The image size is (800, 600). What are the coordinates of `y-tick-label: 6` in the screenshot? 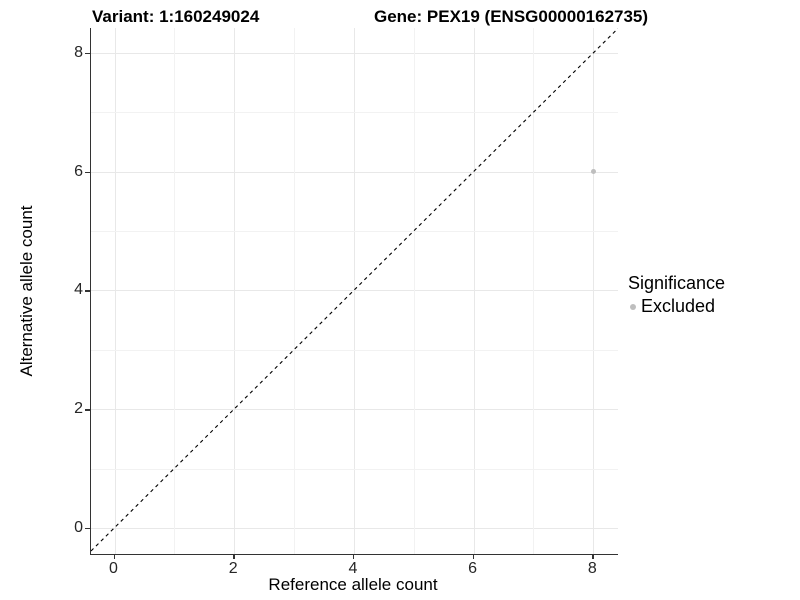 It's located at (78, 171).